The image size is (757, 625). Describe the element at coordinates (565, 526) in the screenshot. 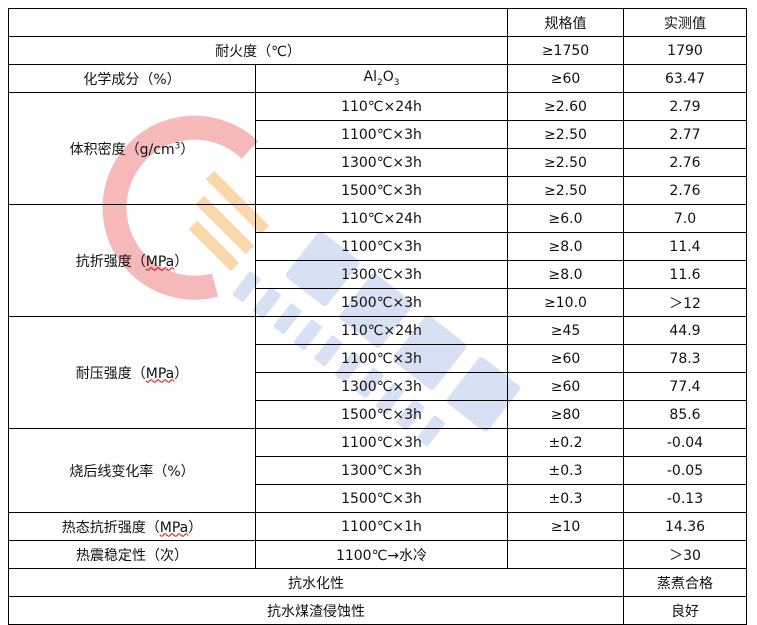

I see `spec-cell: ≥10` at that location.